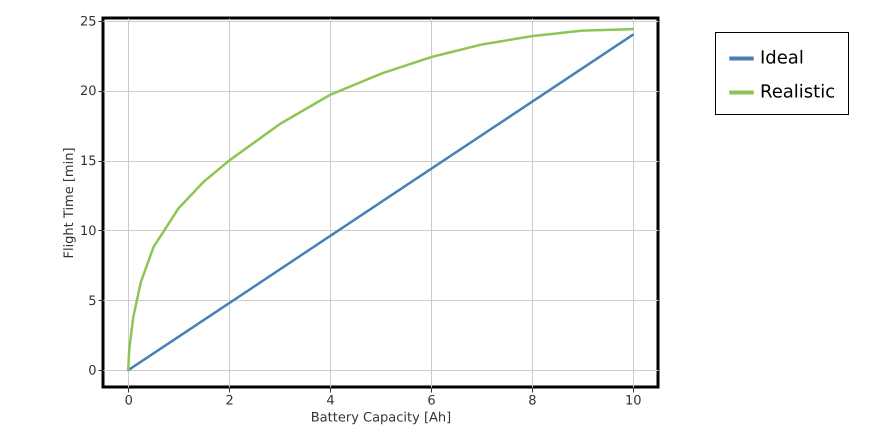  Describe the element at coordinates (782, 58) in the screenshot. I see `legend-label: Ideal` at that location.